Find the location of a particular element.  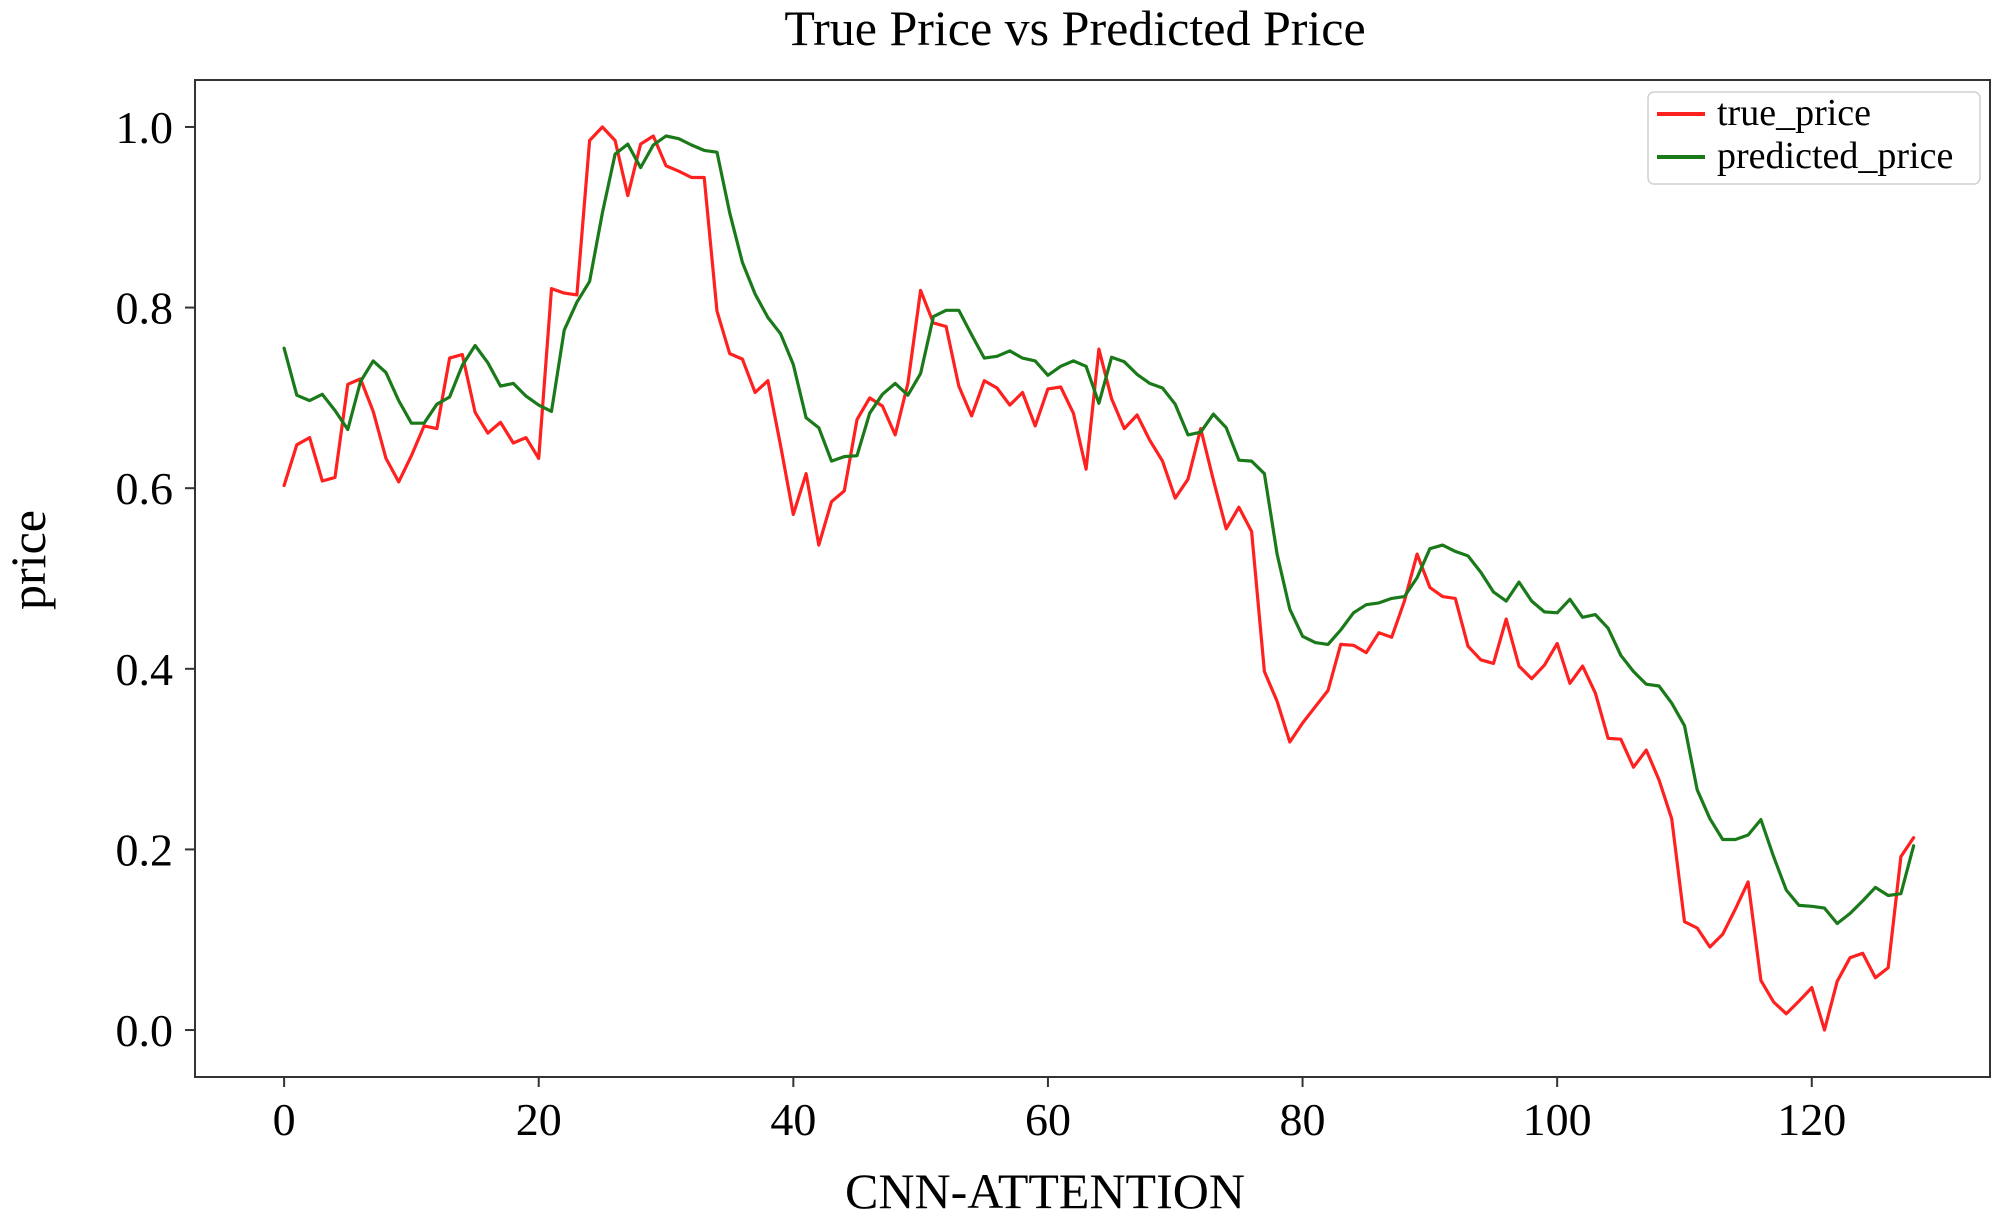

y-axis-ticks: 0.0 0.2 0.4 0.6 0.8 1.0 is located at coordinates (155, 579).